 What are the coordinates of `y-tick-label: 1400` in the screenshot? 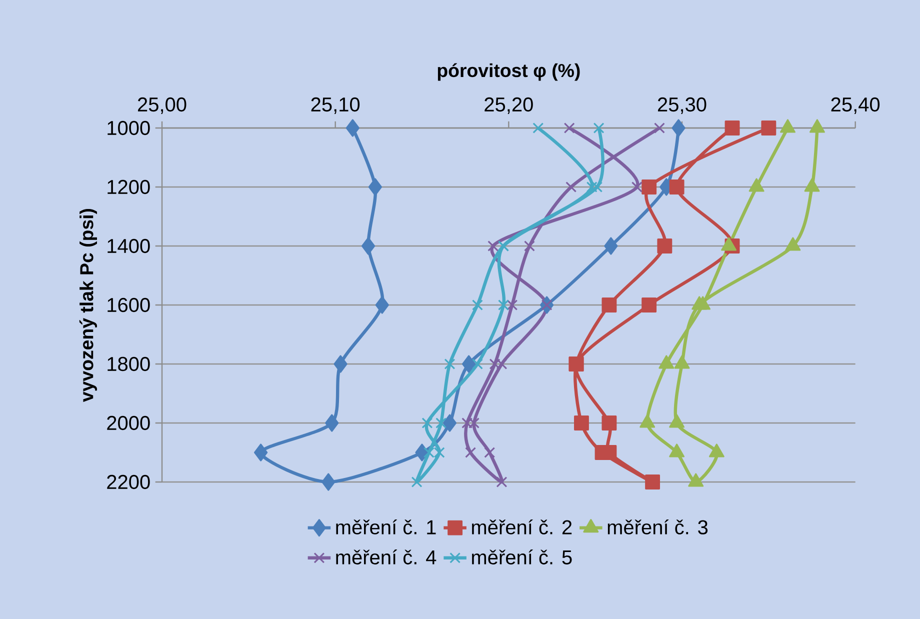 It's located at (129, 246).